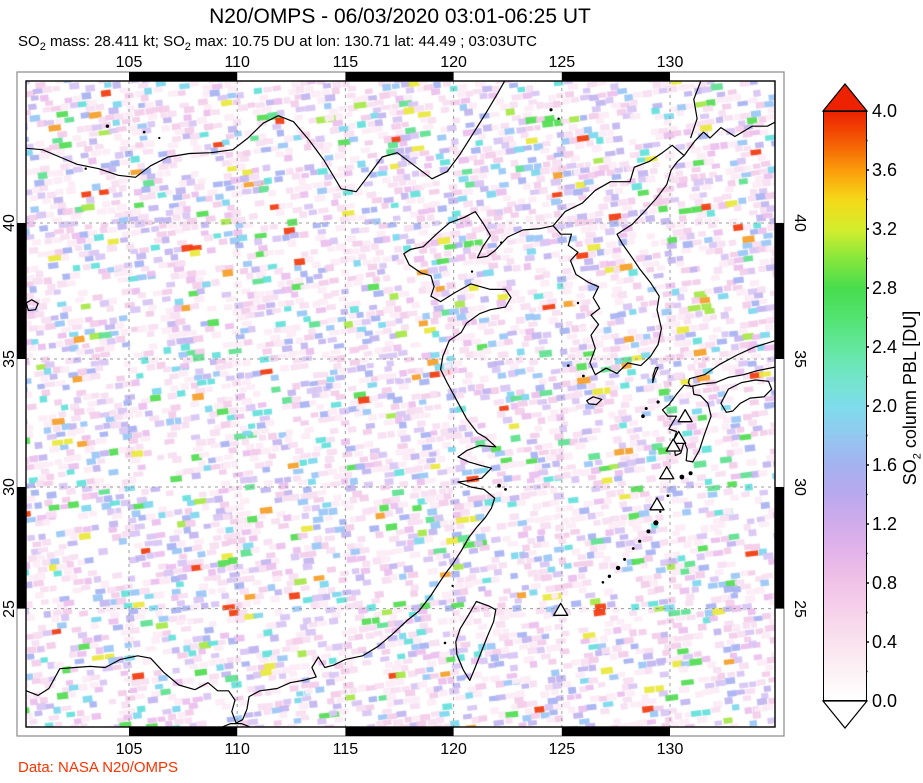  I want to click on colorbar-axis-label: SO2 column PBL [DU], so click(911, 398).